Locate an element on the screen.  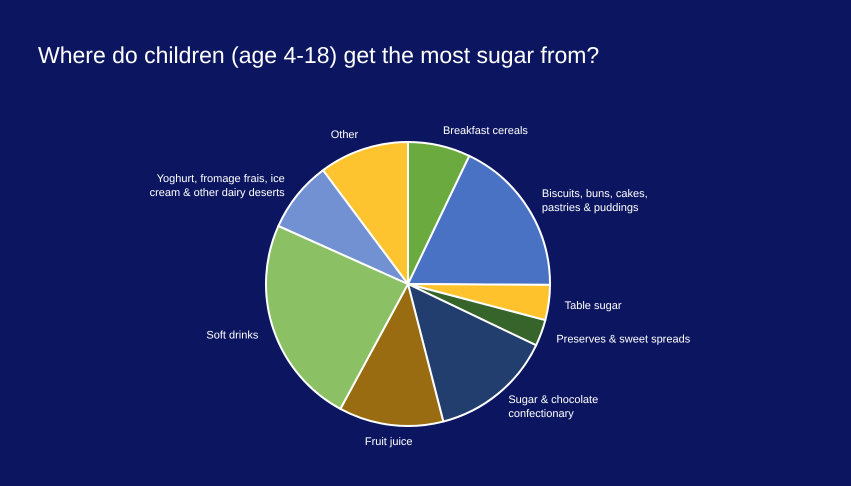
slice-label: Fruit juice is located at coordinates (388, 442).